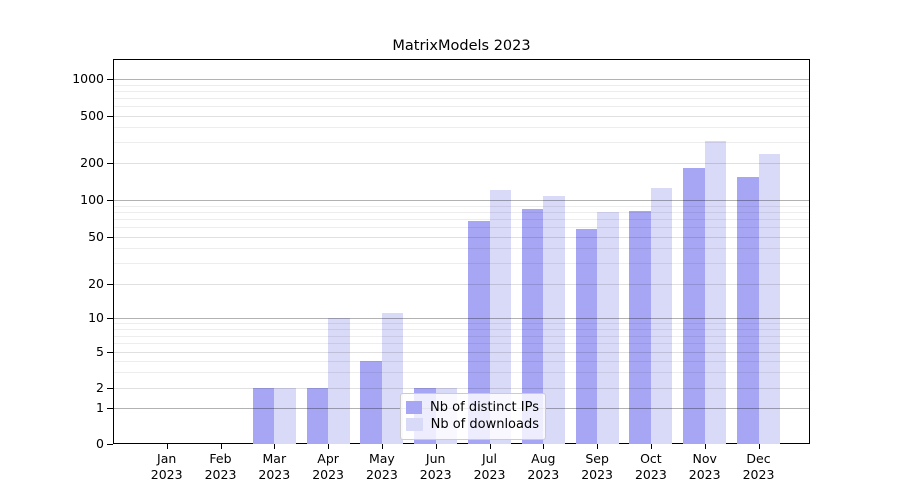 This screenshot has height=500, width=900. Describe the element at coordinates (329, 446) in the screenshot. I see `x-tick-apr` at that location.